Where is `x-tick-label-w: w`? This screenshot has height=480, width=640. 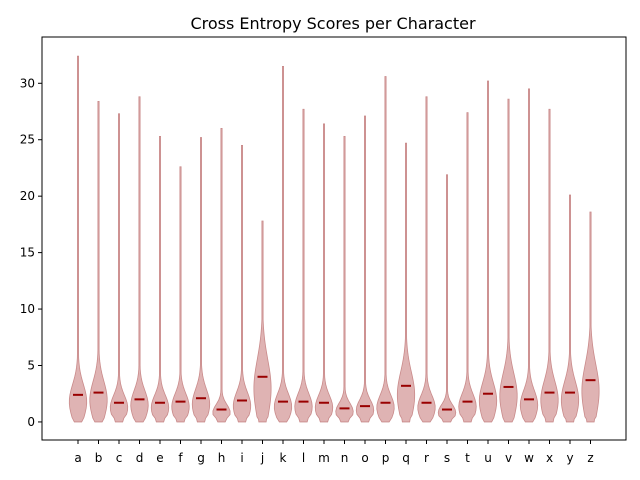 x-tick-label-w: w is located at coordinates (529, 458).